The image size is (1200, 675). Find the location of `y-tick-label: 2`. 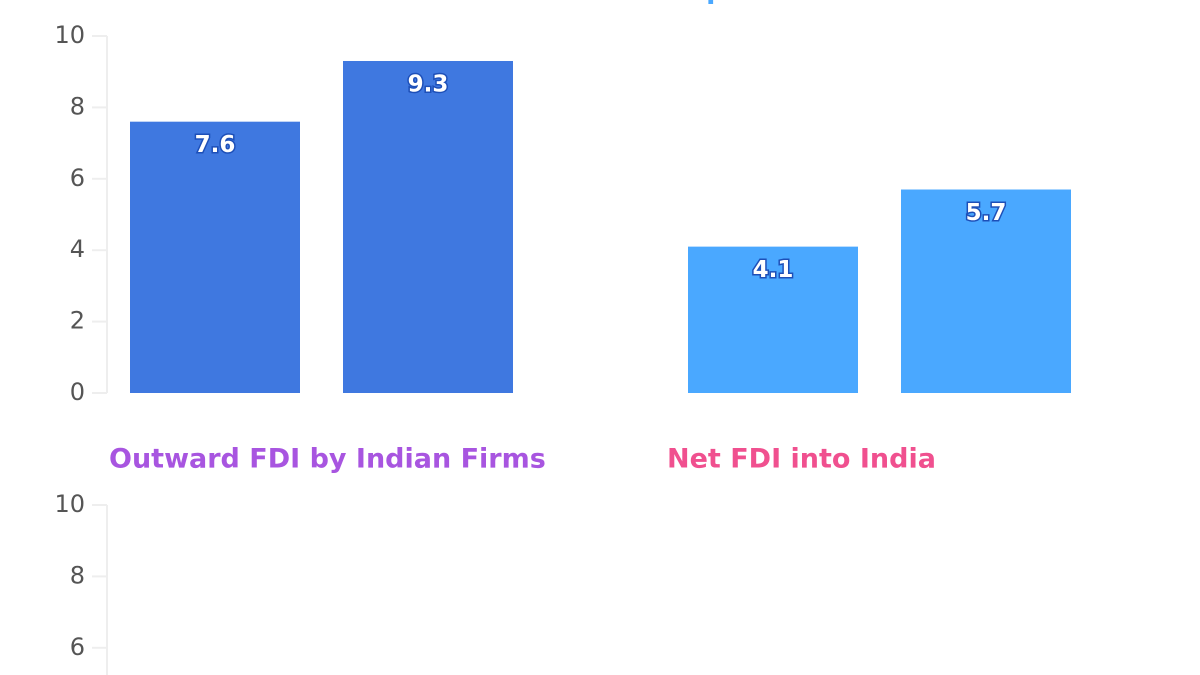

y-tick-label: 2 is located at coordinates (77, 321).